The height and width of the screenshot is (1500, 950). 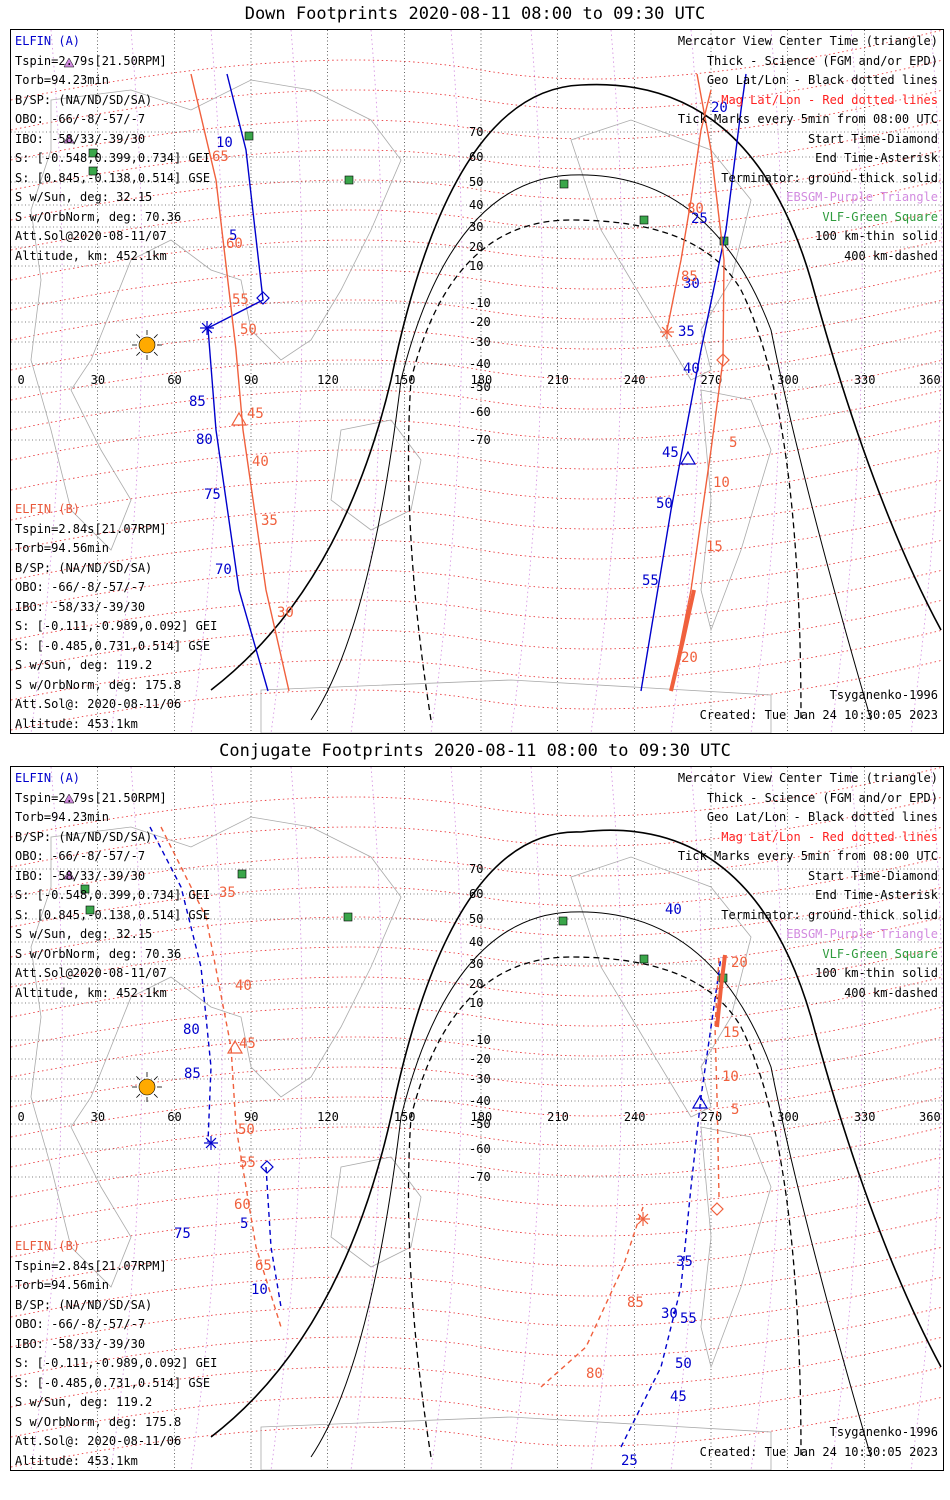 I want to click on elfin-a-time-label: 5, so click(x=233, y=236).